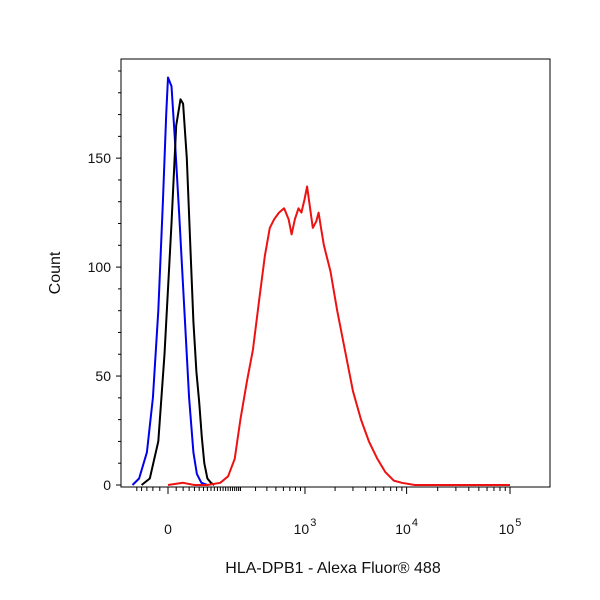  What do you see at coordinates (510, 527) in the screenshot?
I see `x-tick-label: 10⁵` at bounding box center [510, 527].